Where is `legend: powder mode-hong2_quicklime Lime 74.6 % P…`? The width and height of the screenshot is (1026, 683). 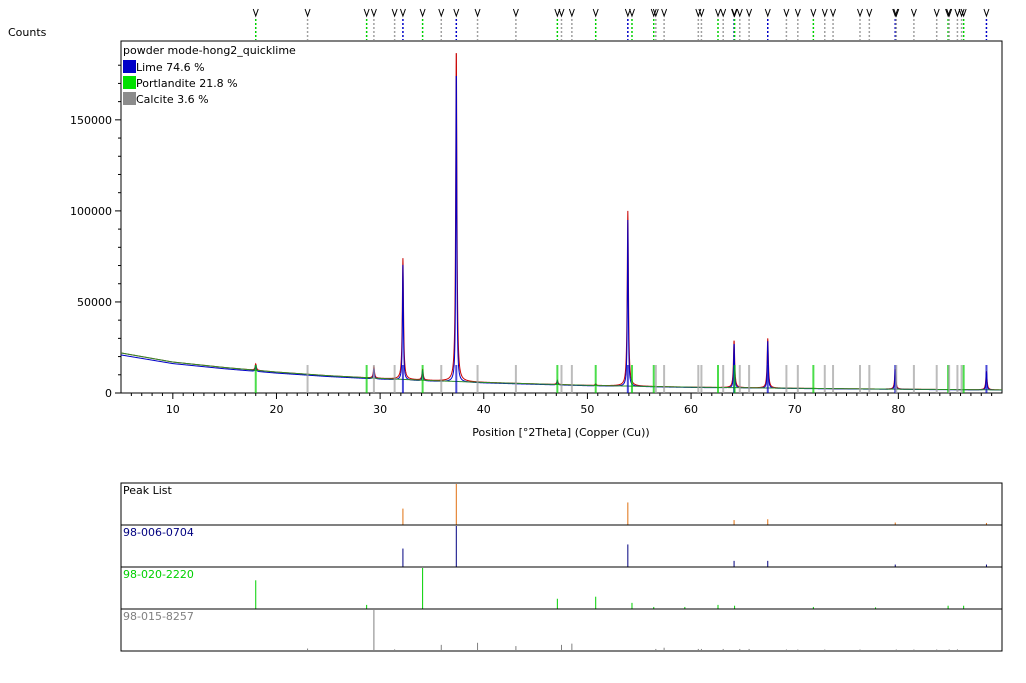
legend: powder mode-hong2_quicklime Lime 74.6 % P… is located at coordinates (209, 75).